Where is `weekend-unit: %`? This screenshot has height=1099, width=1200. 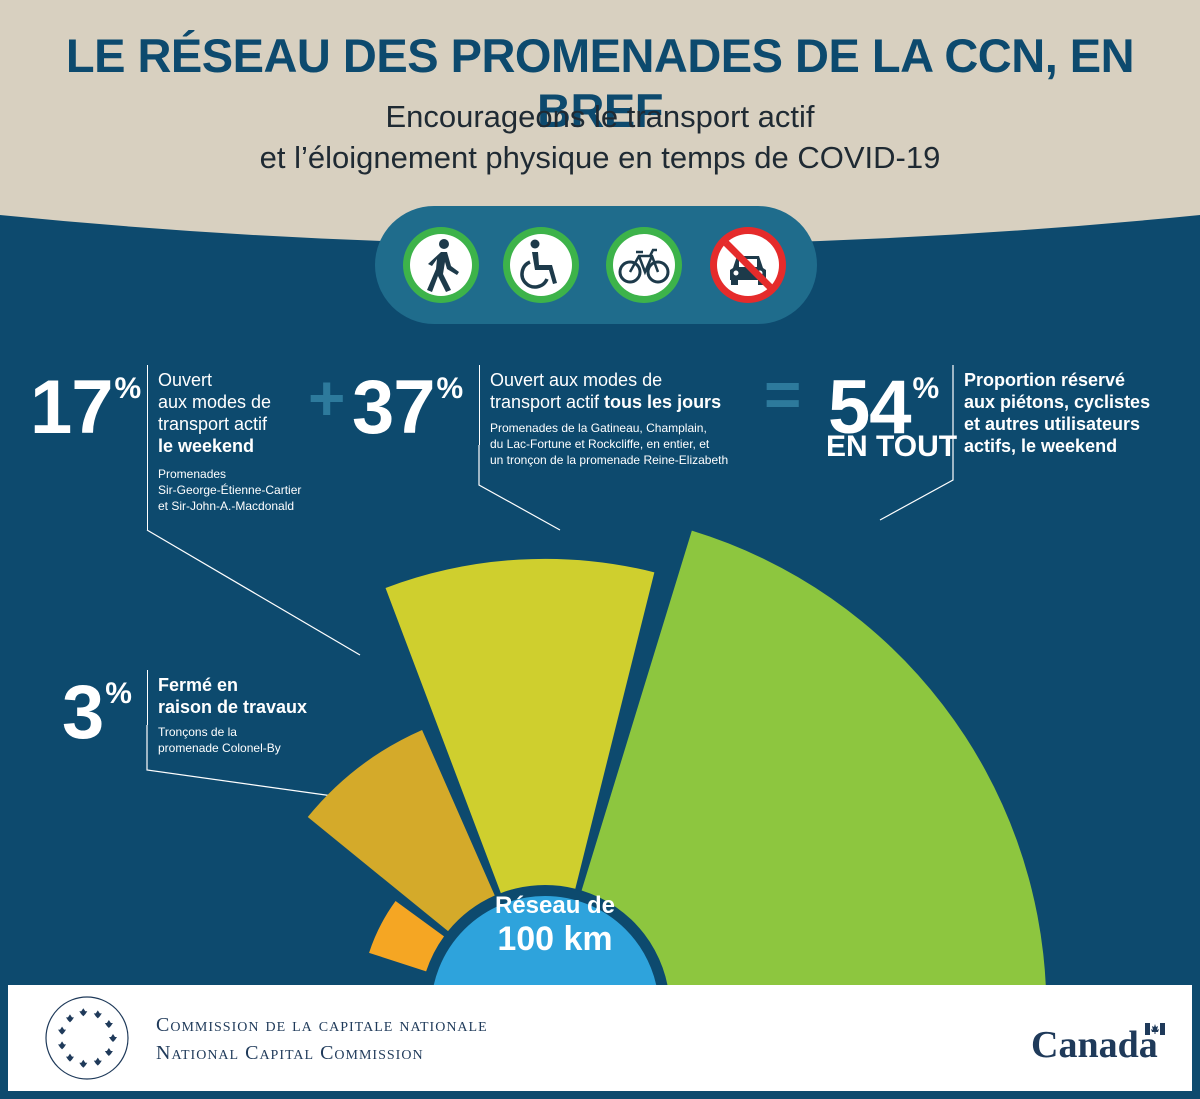 weekend-unit: % is located at coordinates (128, 388).